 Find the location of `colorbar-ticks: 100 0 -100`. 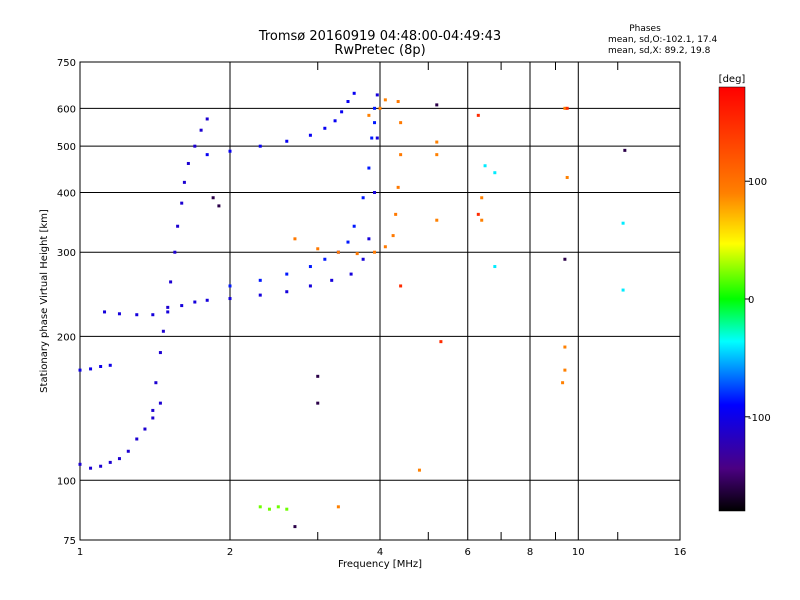

colorbar-ticks: 100 0 -100 is located at coordinates (758, 300).